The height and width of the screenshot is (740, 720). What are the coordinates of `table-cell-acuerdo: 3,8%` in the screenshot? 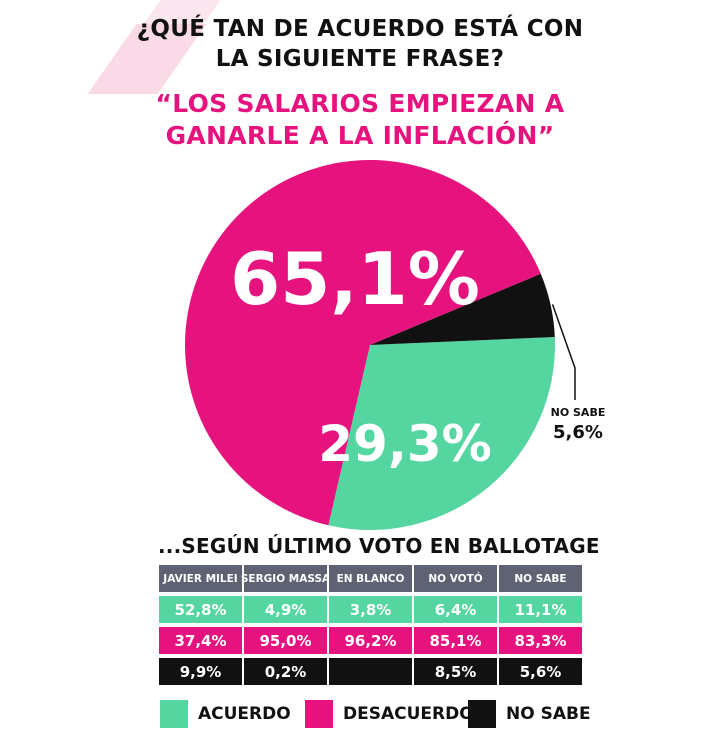 It's located at (370, 609).